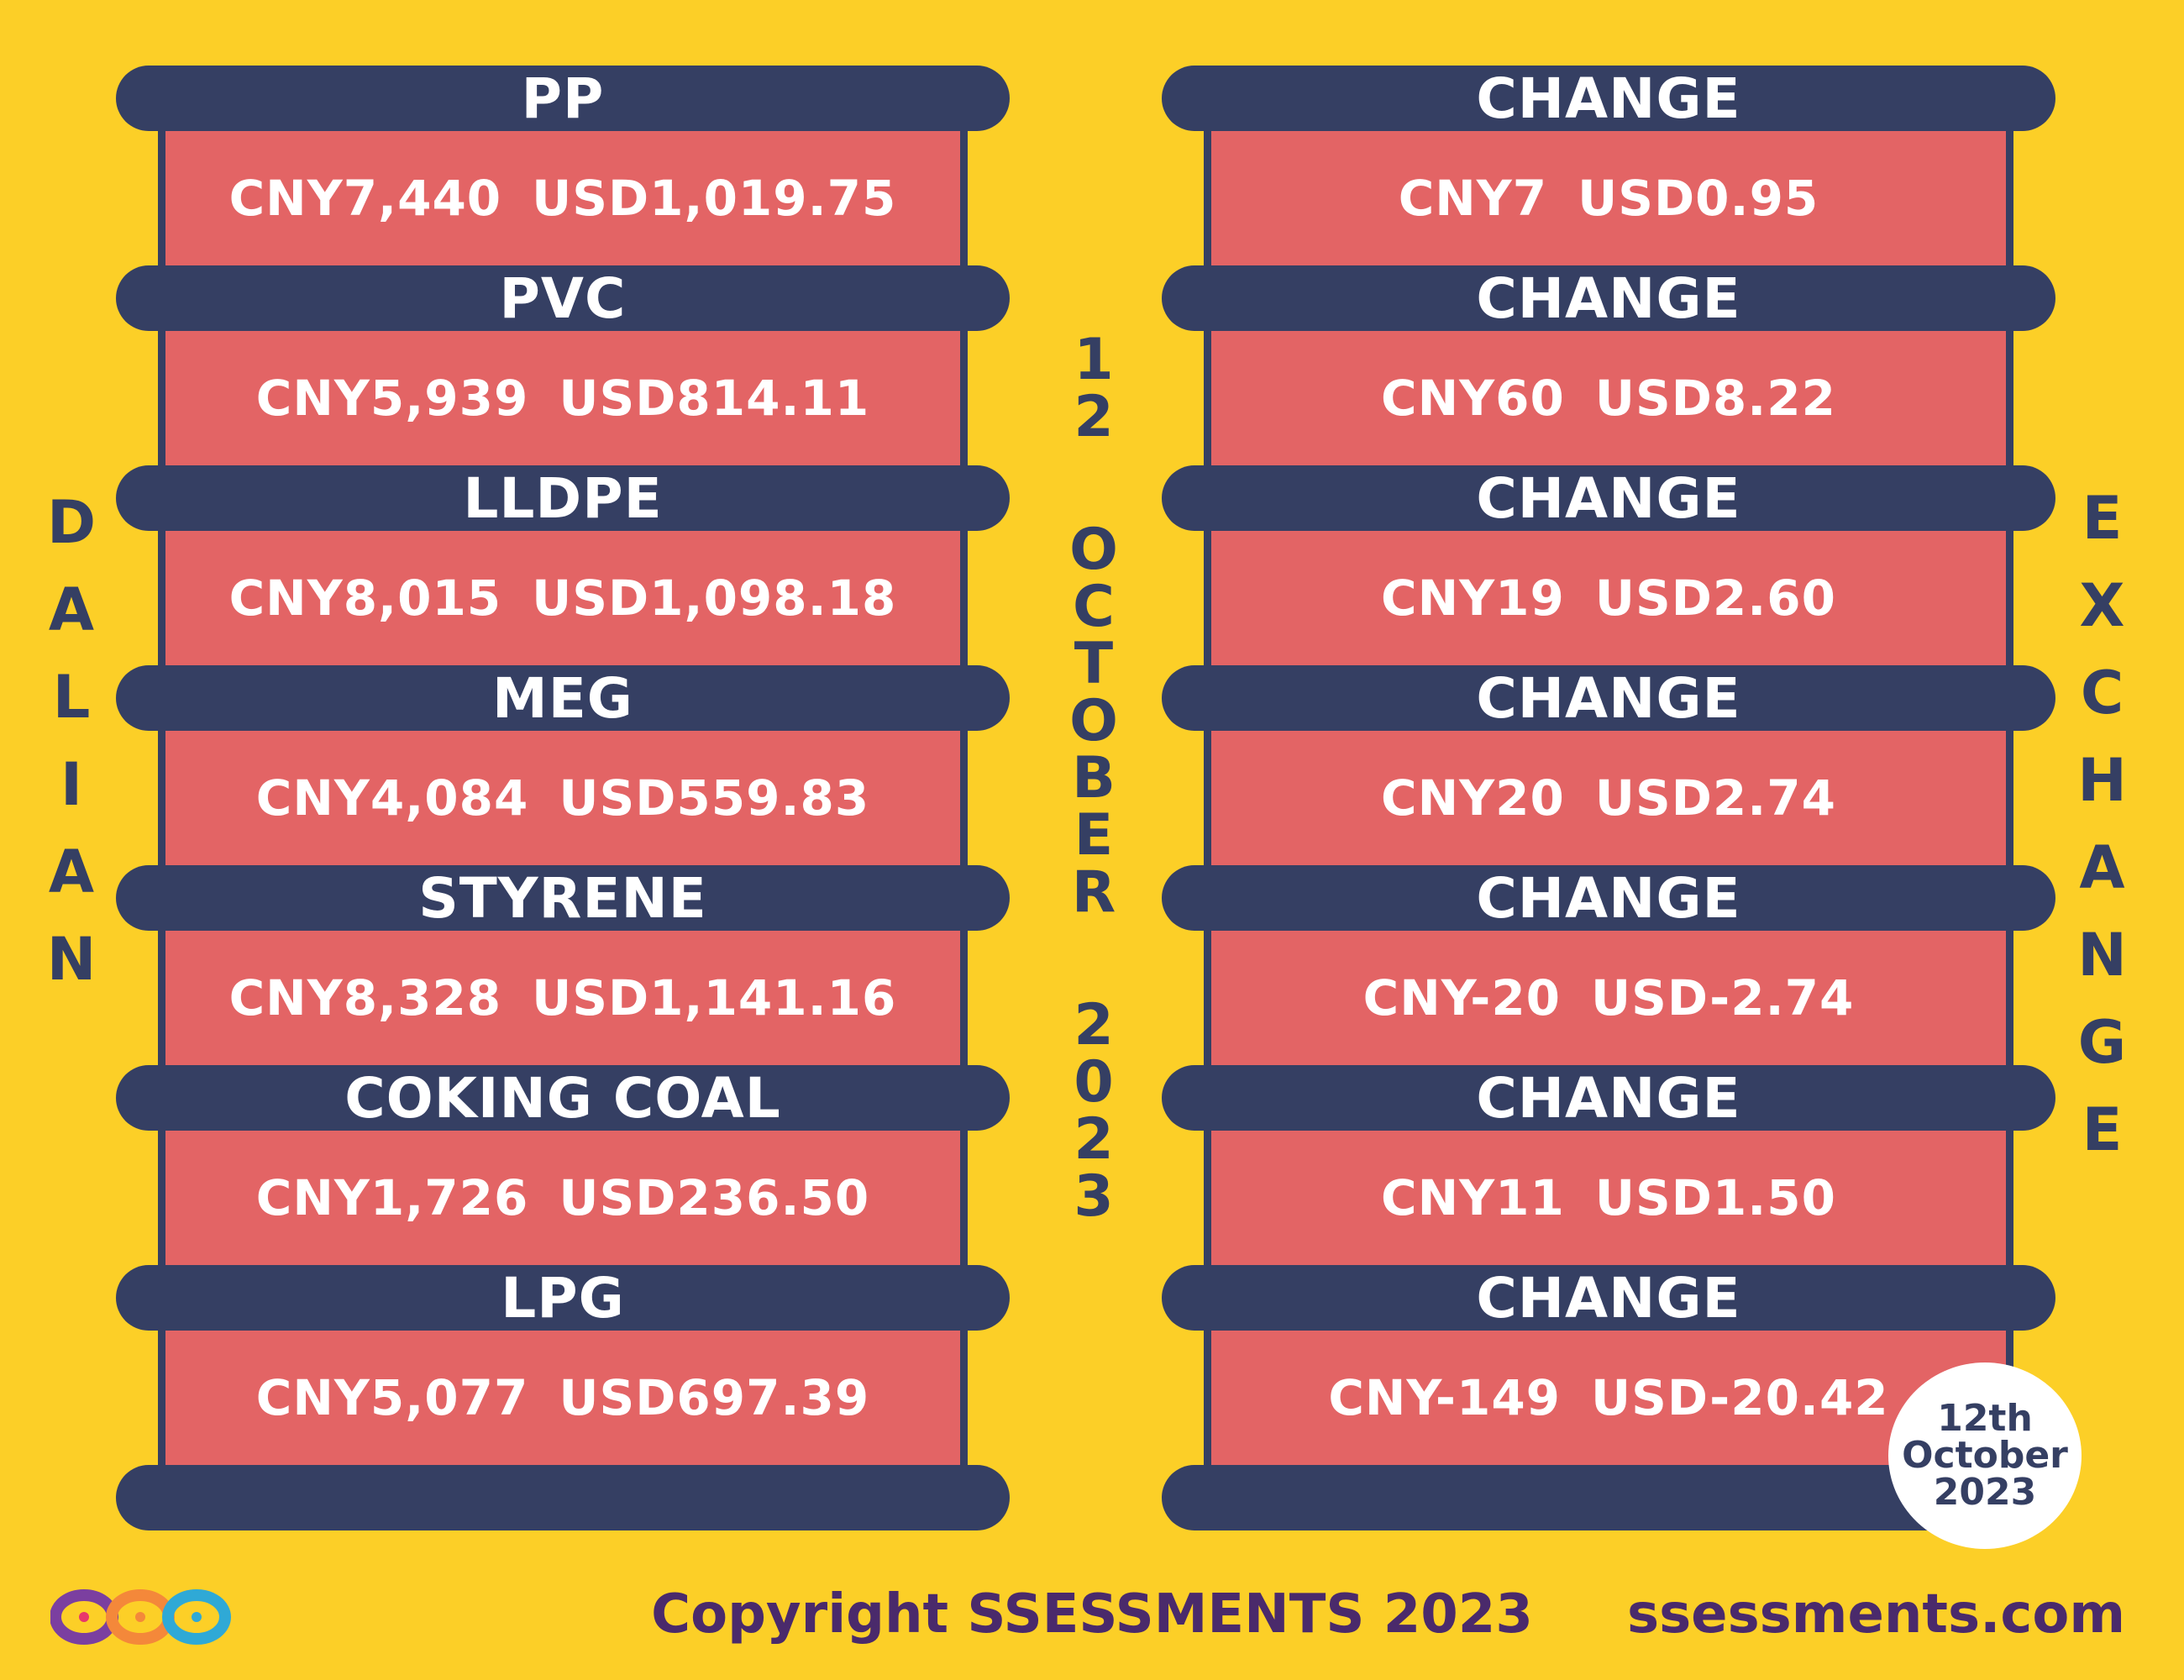 Image resolution: width=2184 pixels, height=1680 pixels. I want to click on date-char: B, so click(1094, 778).